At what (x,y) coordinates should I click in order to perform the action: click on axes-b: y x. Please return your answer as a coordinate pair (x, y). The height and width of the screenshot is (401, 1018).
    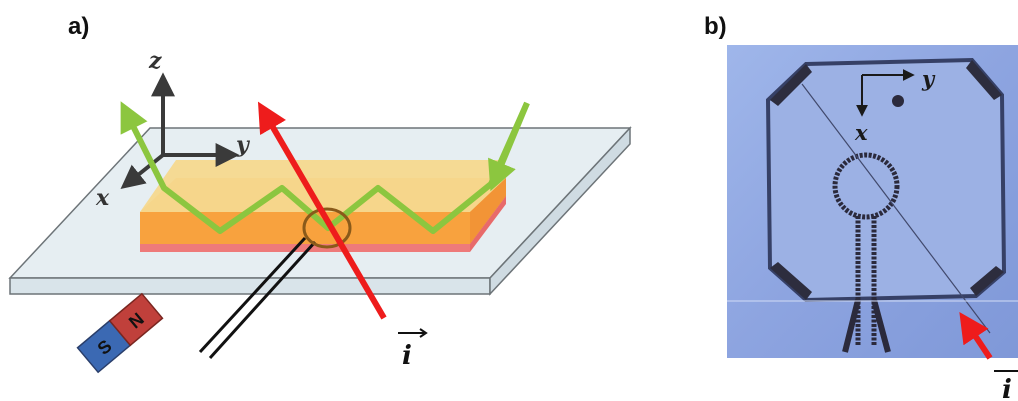
    Looking at the image, I should click on (895, 105).